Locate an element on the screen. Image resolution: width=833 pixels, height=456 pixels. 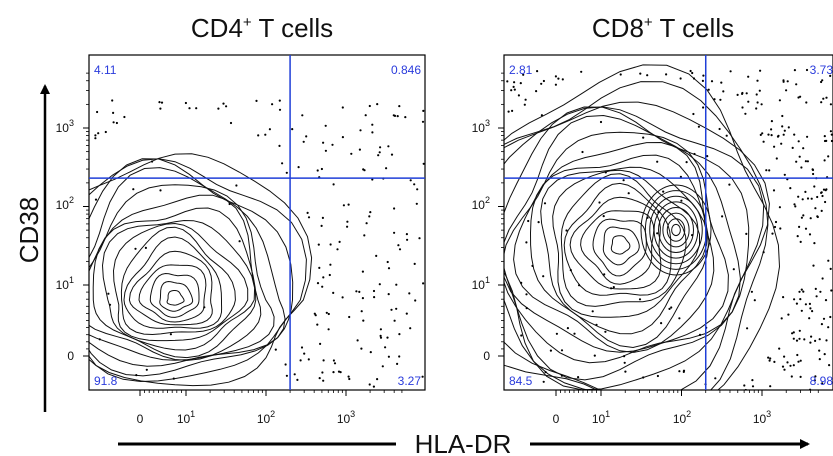
cd8-x-tick-3: 103 is located at coordinates (762, 417).